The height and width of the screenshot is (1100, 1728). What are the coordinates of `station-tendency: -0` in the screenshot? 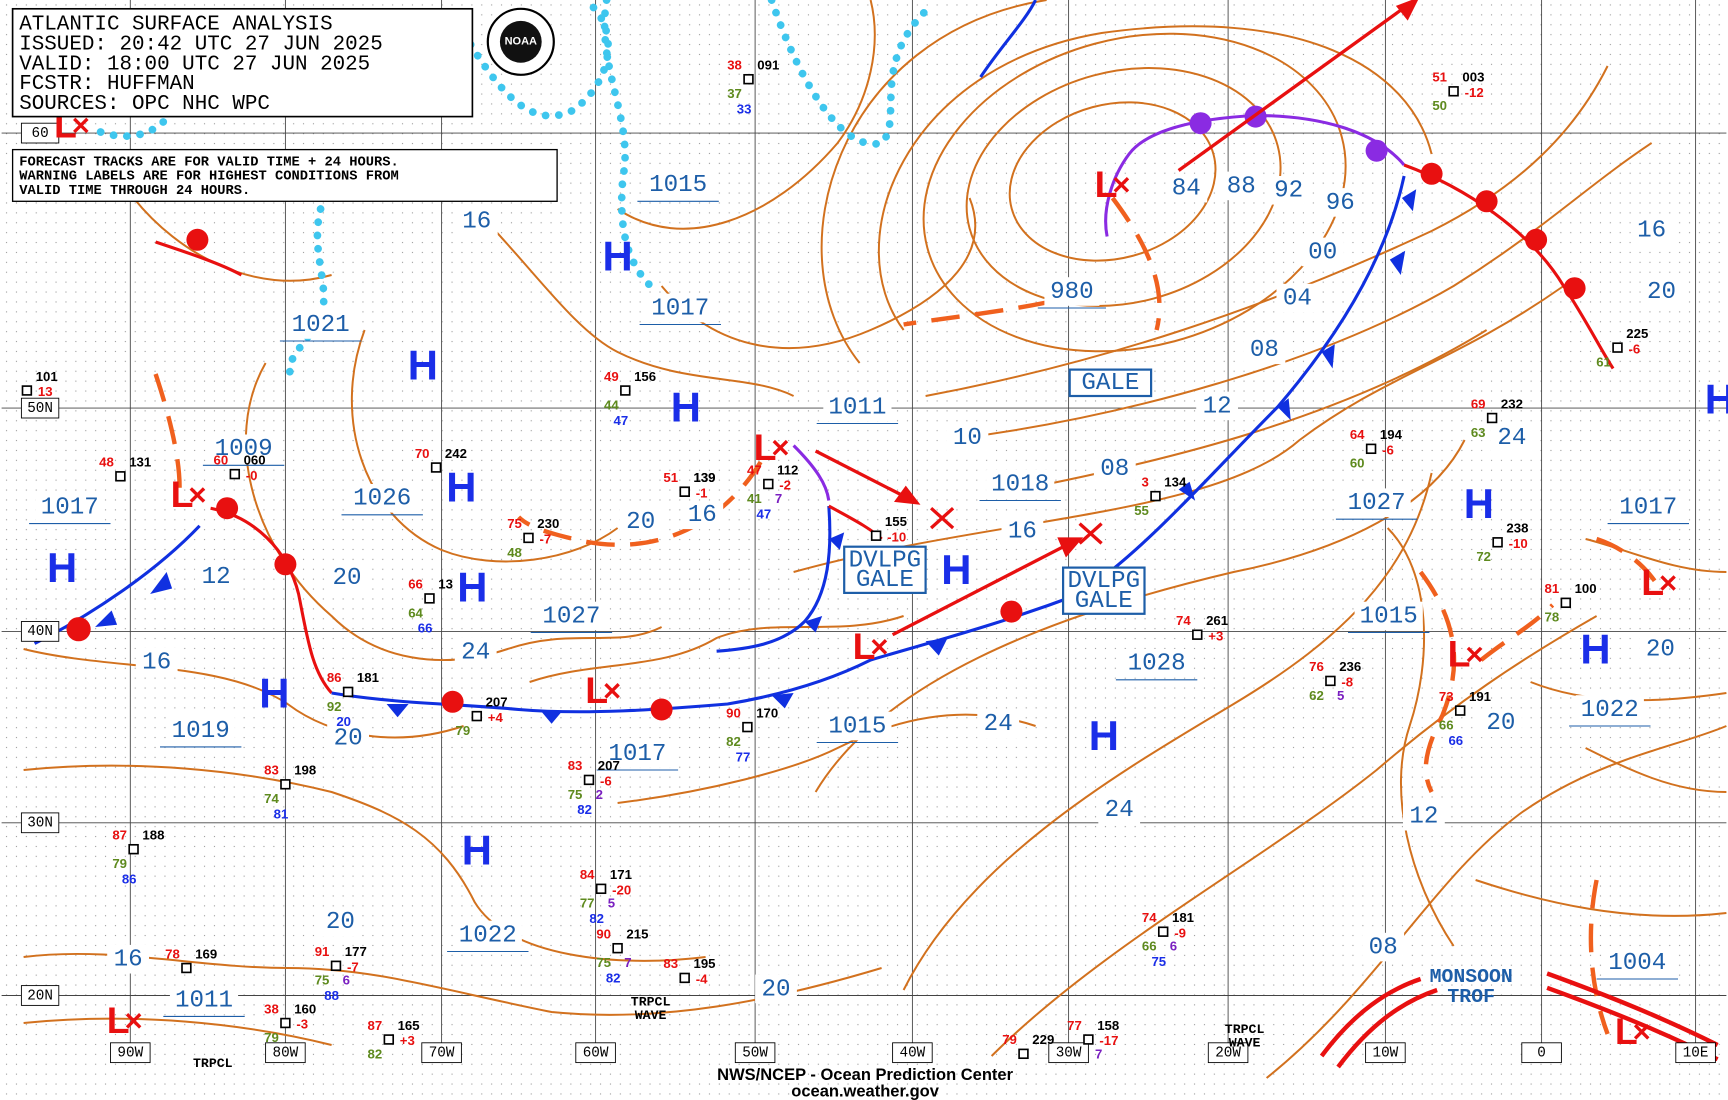 It's located at (252, 475).